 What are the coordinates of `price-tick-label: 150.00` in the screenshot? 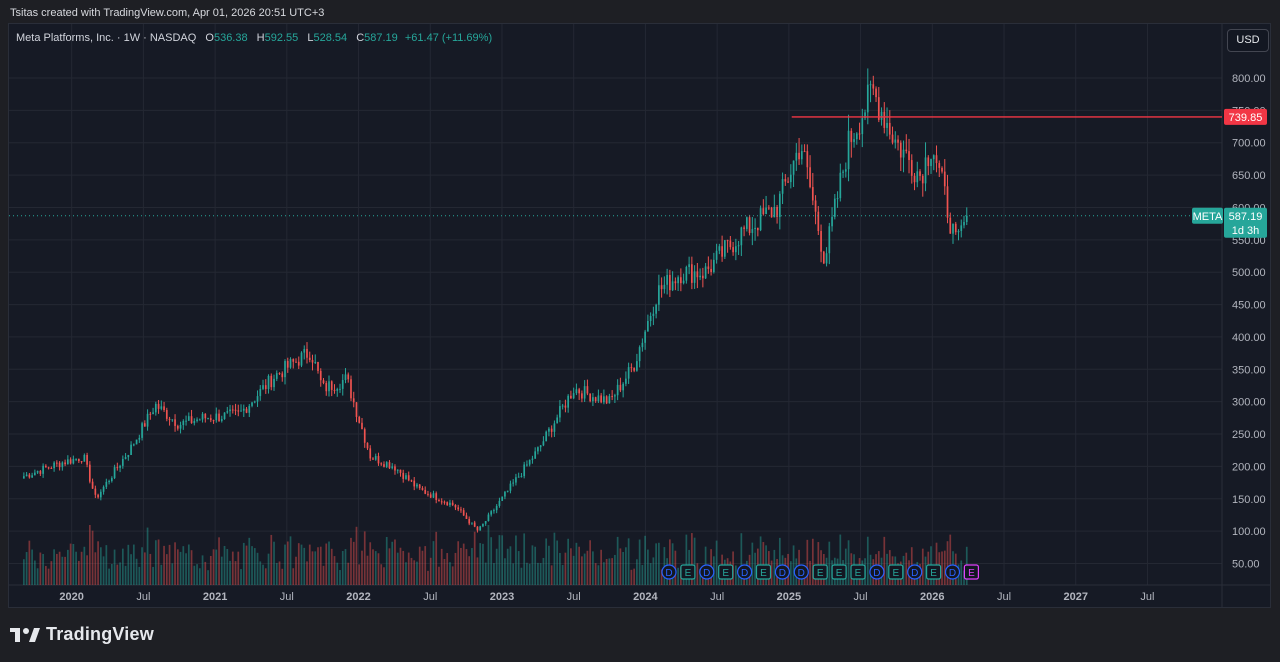 It's located at (1249, 500).